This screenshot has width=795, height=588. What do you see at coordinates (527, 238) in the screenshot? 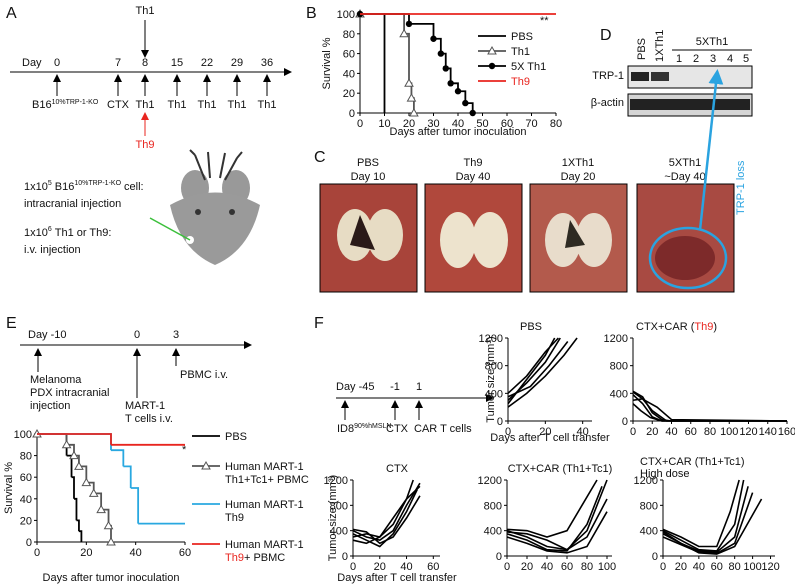
I see `photos` at bounding box center [527, 238].